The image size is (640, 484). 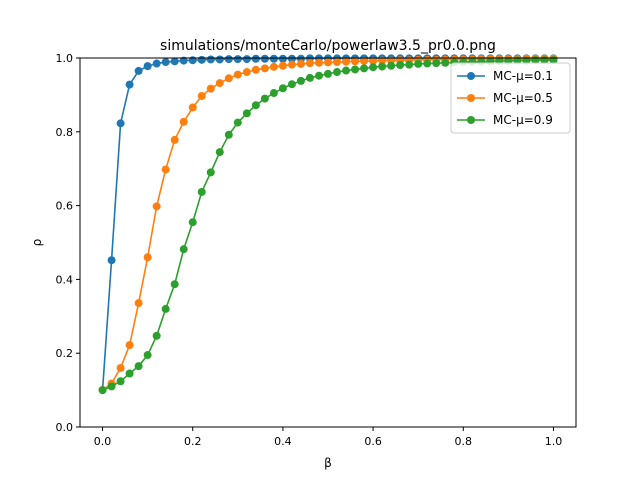 I want to click on legend: MC-μ=0.1 MC-μ=0.5 MC-μ=0.9, so click(x=510, y=98).